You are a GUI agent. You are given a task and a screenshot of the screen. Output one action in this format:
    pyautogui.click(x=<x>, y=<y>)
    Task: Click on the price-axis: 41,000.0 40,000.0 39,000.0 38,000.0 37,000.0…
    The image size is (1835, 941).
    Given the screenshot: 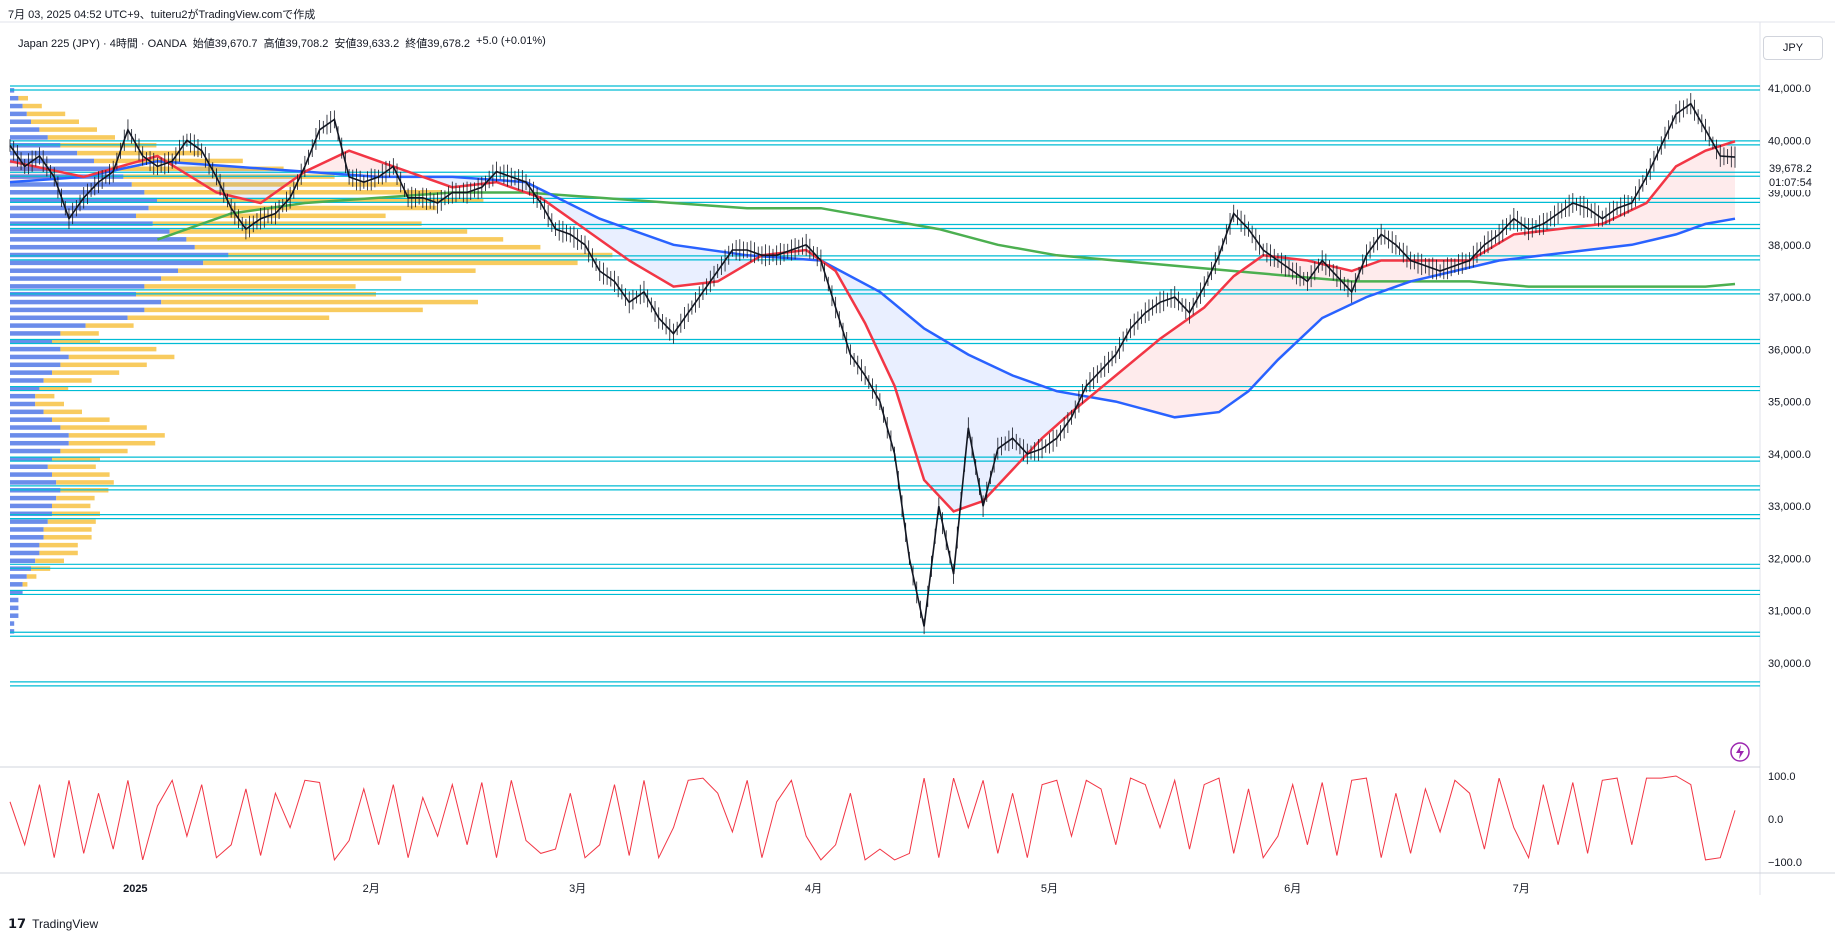 What is the action you would take?
    pyautogui.click(x=1789, y=376)
    